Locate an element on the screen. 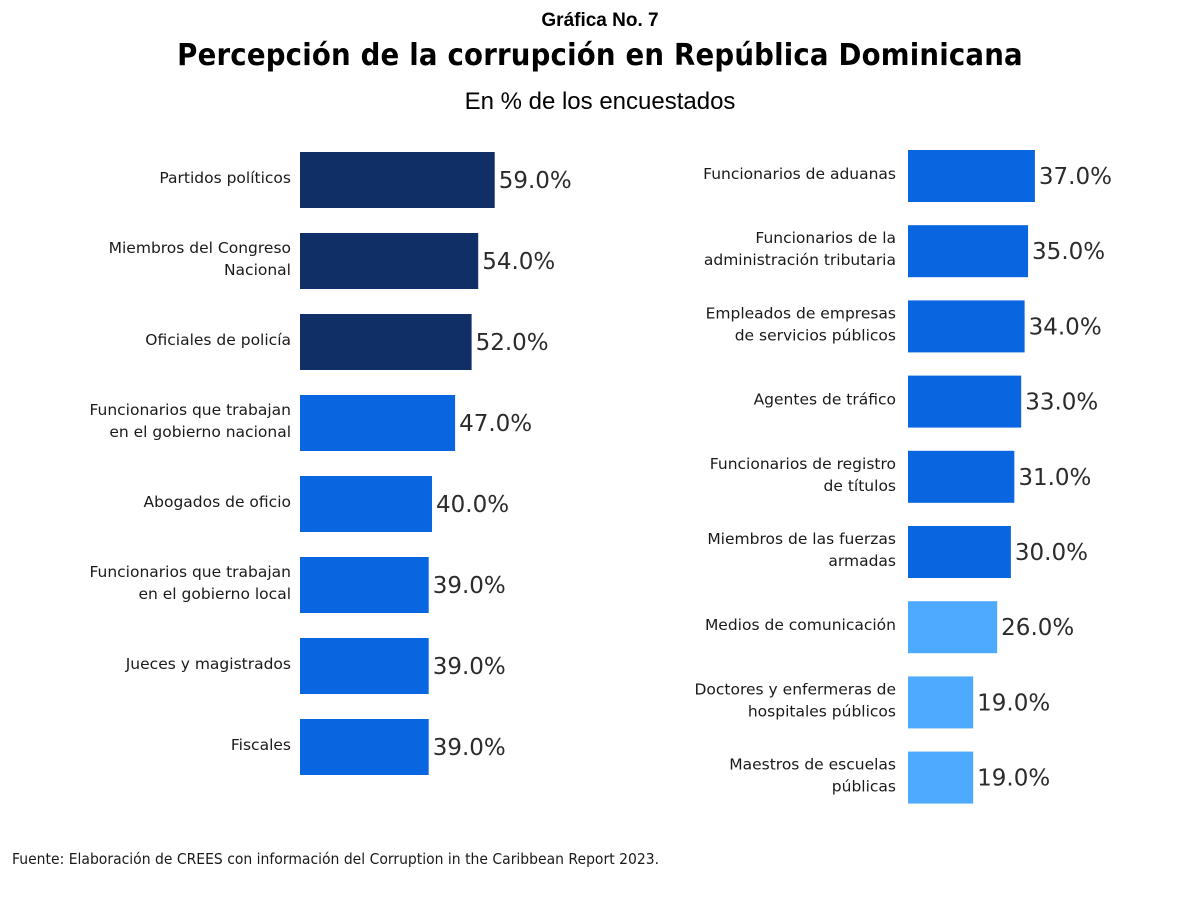  data-label: 52.0% is located at coordinates (512, 343).